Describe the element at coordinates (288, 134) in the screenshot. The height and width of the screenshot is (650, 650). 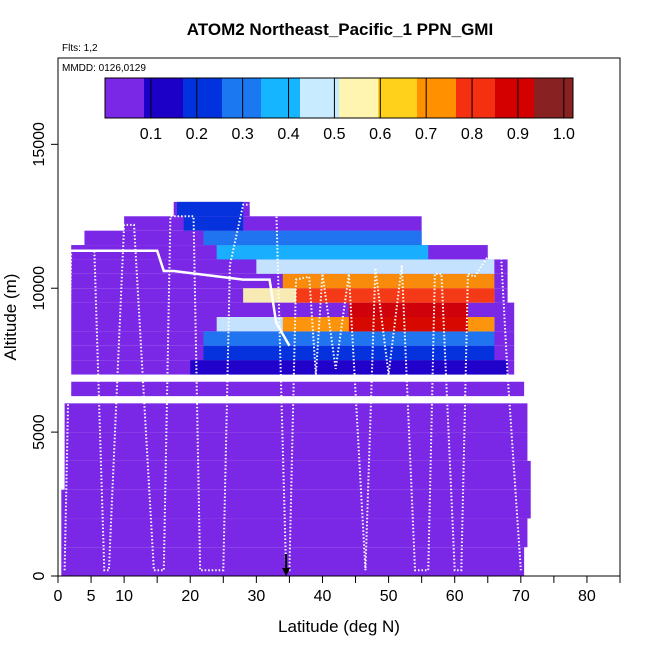
I see `colorbar-tick-label: 0.4` at that location.